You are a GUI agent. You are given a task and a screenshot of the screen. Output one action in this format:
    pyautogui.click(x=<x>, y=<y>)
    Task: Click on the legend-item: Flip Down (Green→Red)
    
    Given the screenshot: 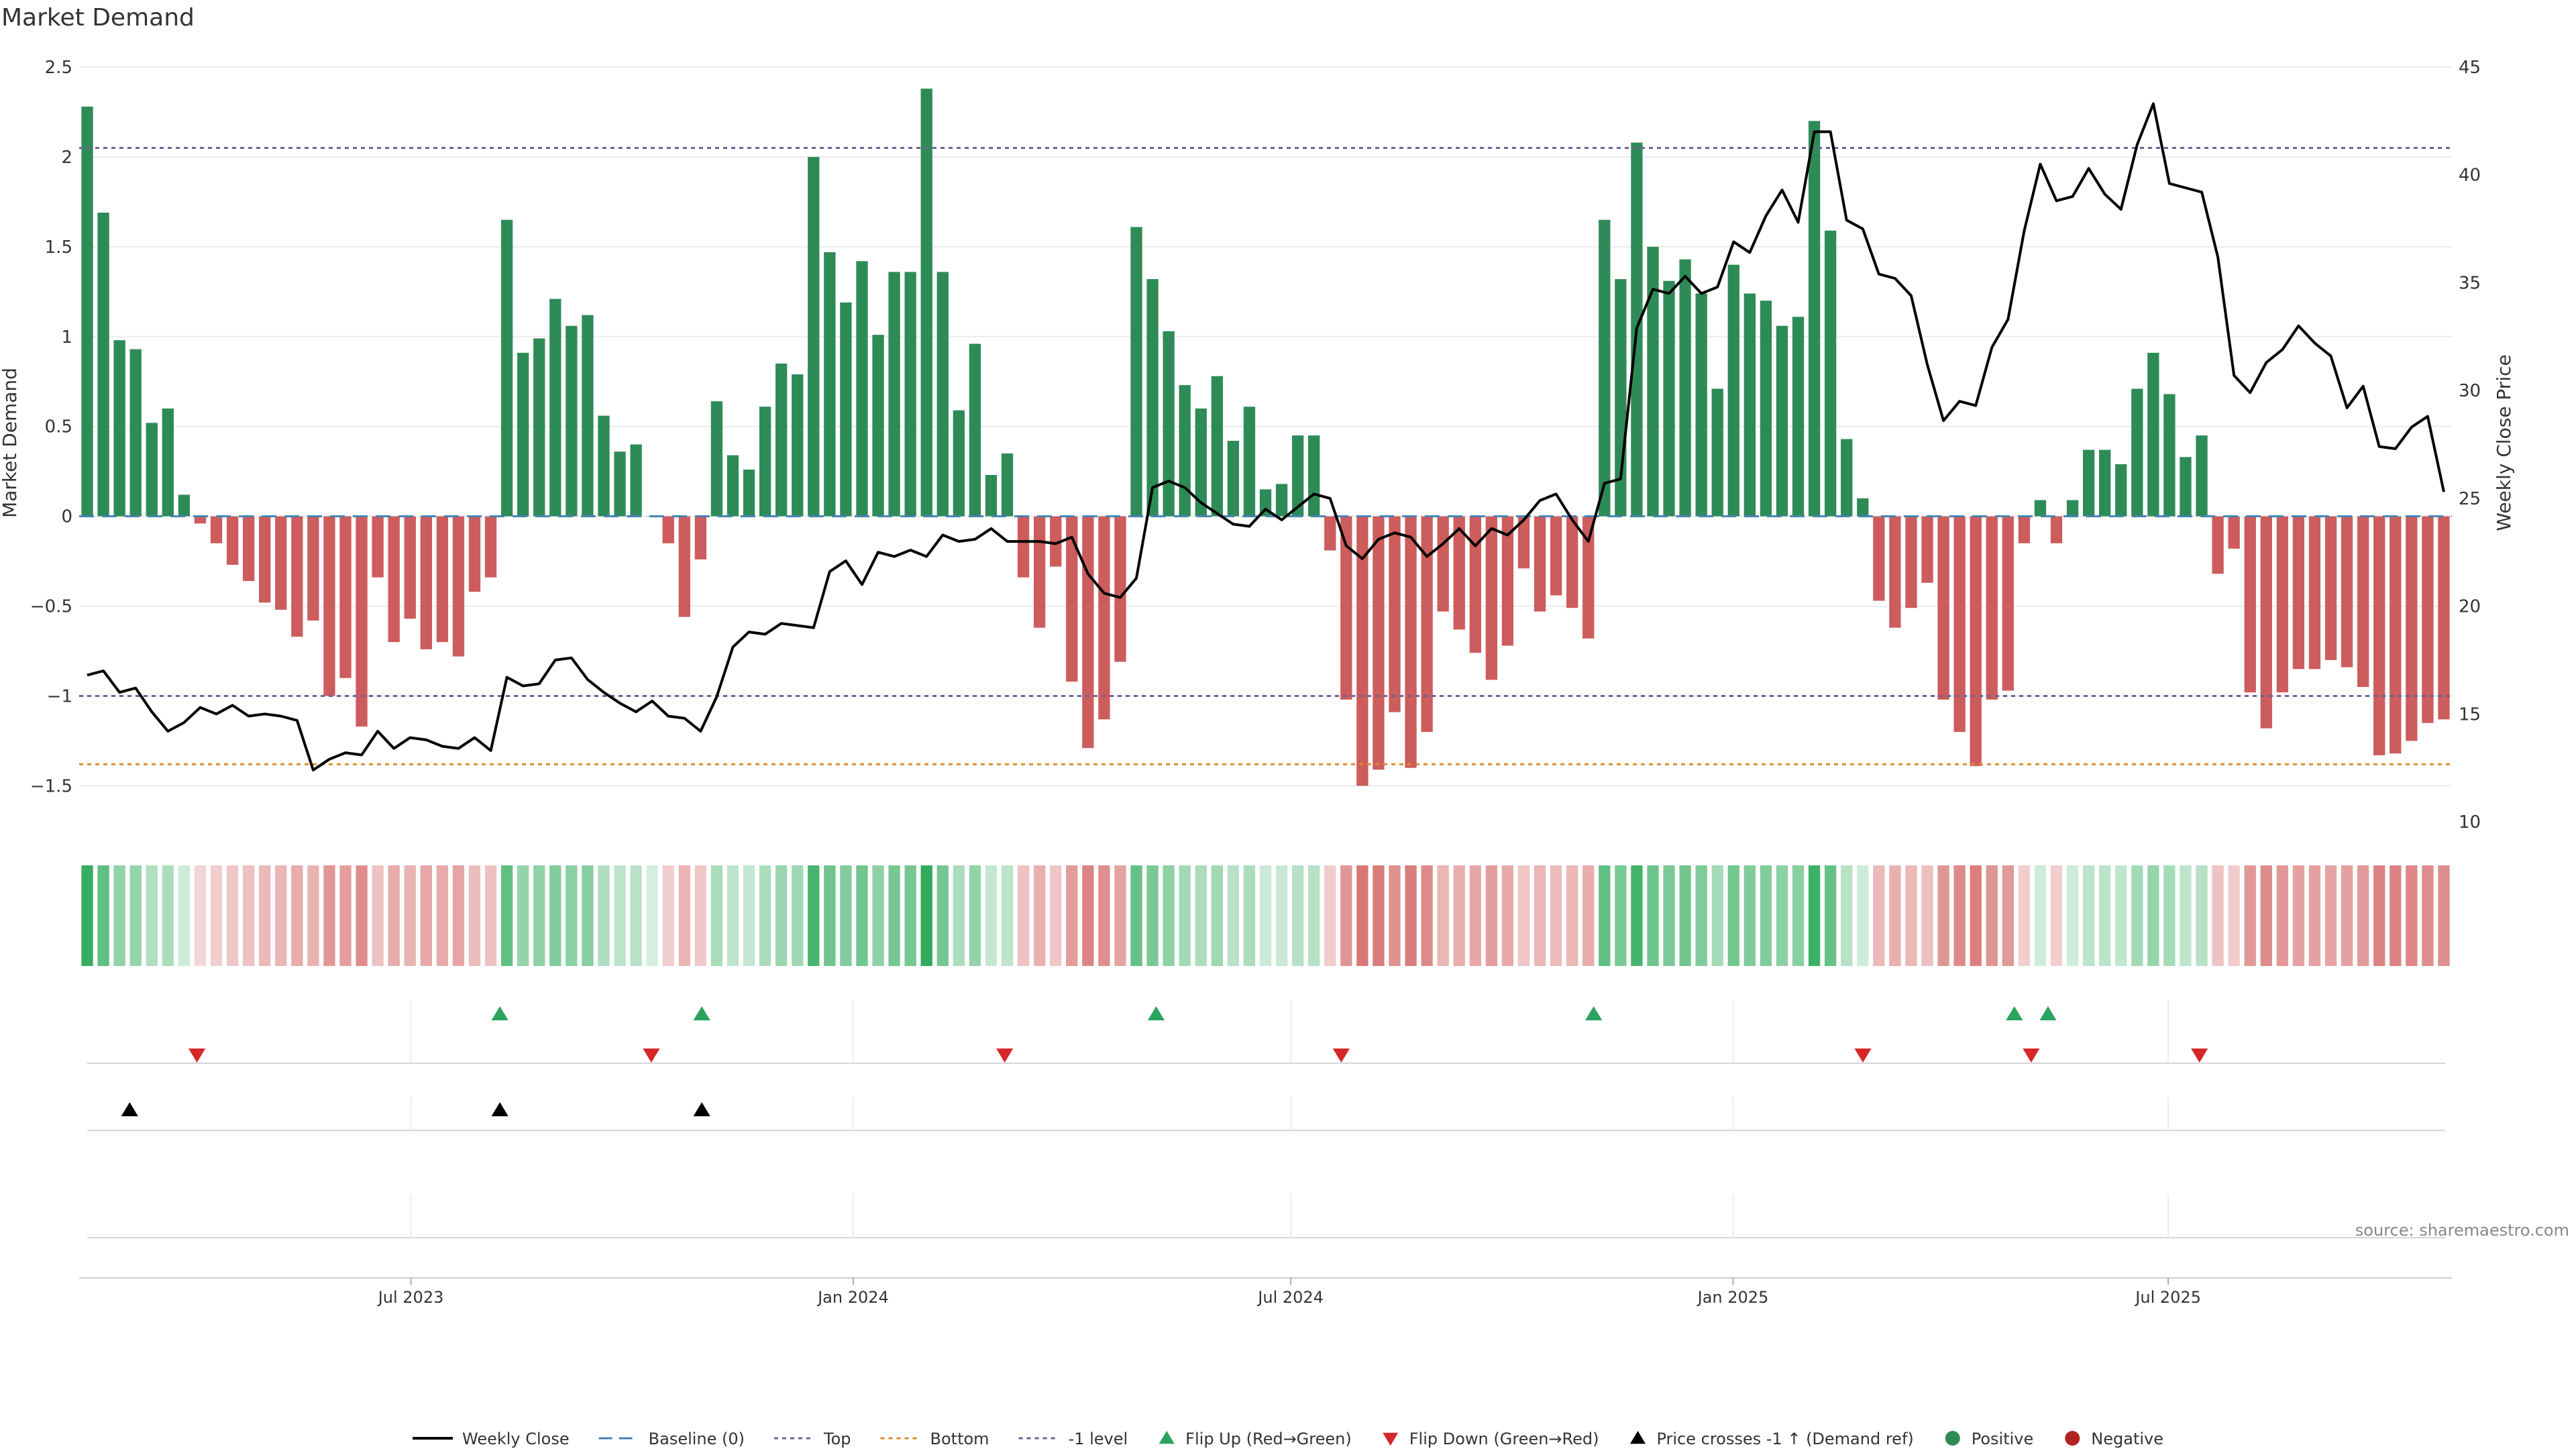 What is the action you would take?
    pyautogui.click(x=1491, y=1439)
    